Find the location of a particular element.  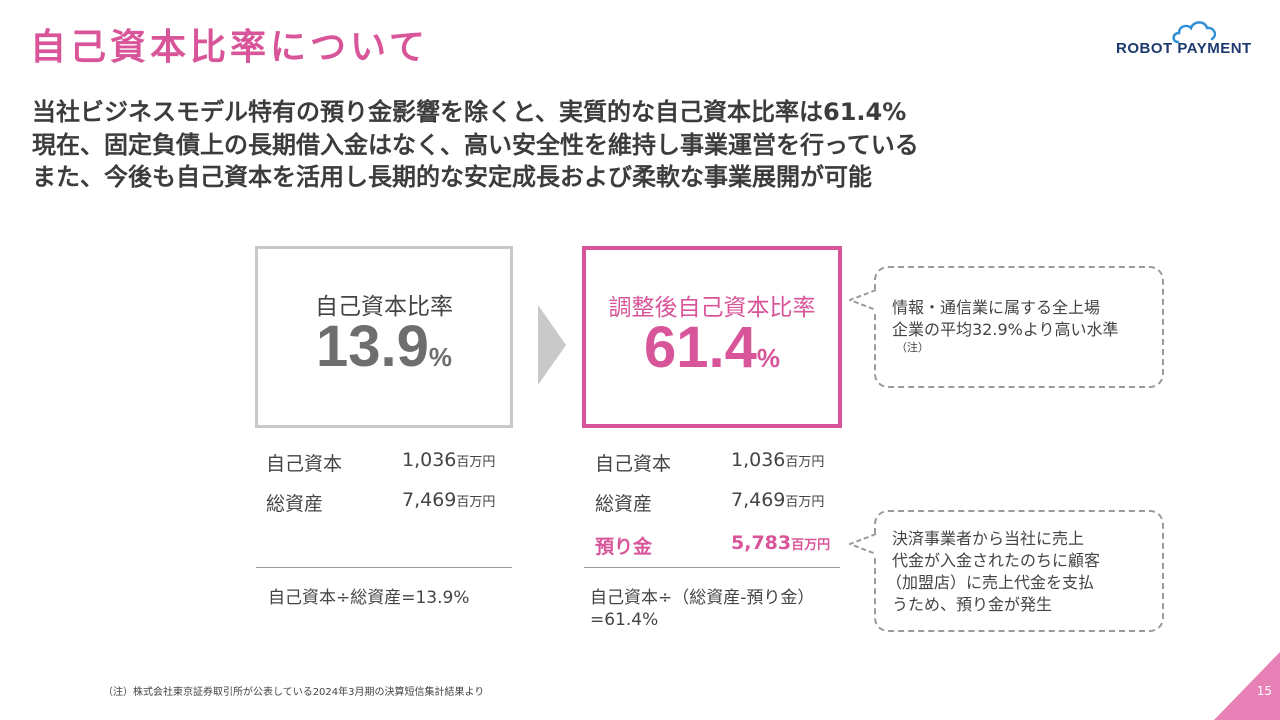

left-row-unit-equity: 百万円 is located at coordinates (476, 462).